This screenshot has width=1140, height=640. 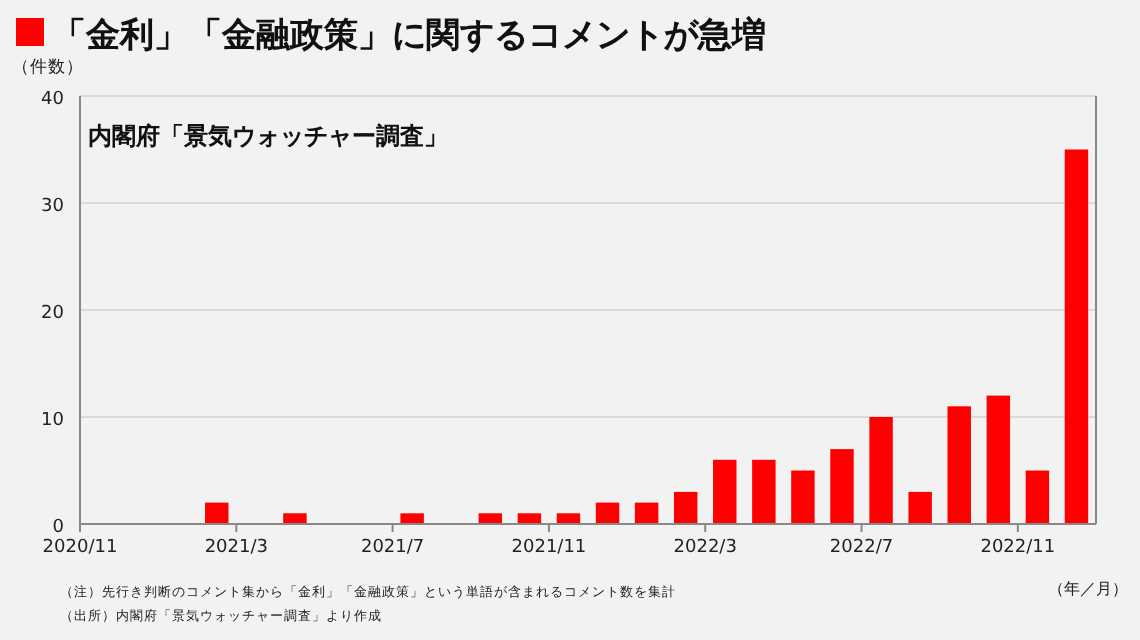 What do you see at coordinates (1018, 548) in the screenshot?
I see `x-tick-label: 2022/11` at bounding box center [1018, 548].